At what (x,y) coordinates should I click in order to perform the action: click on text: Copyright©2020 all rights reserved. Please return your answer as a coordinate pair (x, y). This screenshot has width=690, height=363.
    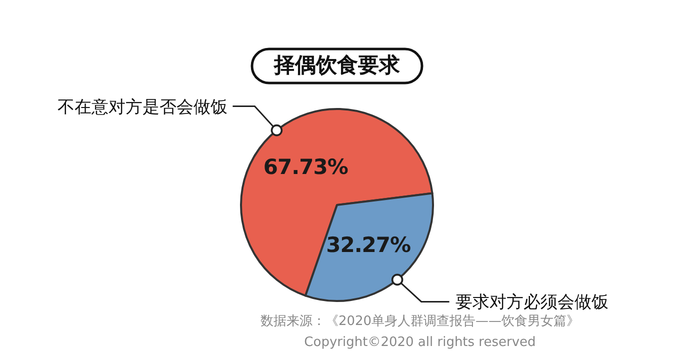
    Looking at the image, I should click on (420, 342).